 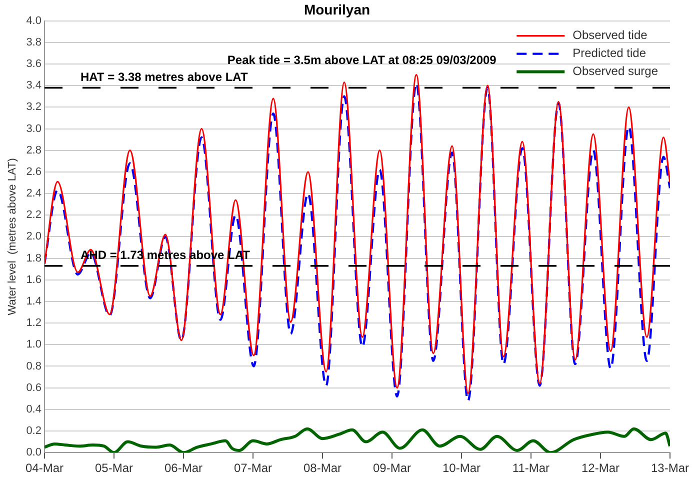 I want to click on x-tick-label: 11-Mar, so click(x=531, y=468).